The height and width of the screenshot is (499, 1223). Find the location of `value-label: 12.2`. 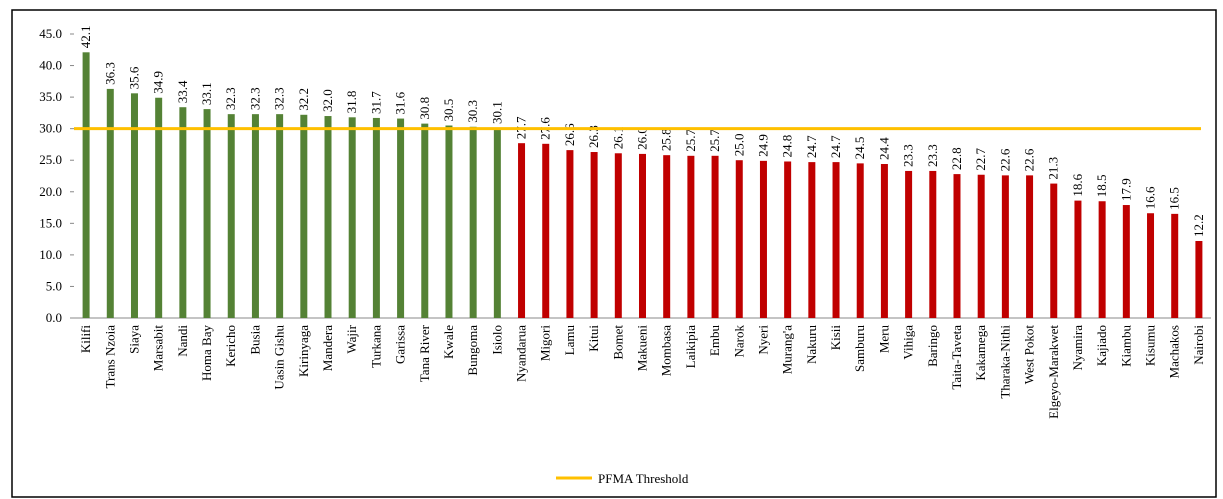

value-label: 12.2 is located at coordinates (1198, 225).